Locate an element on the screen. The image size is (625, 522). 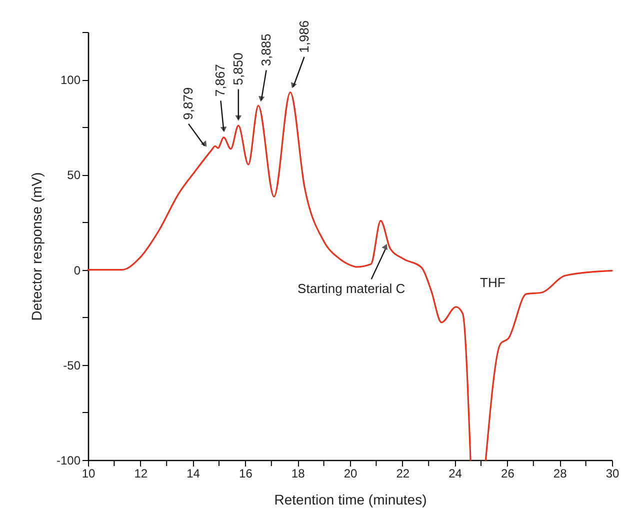
y-tick-label: 100 is located at coordinates (70, 80).